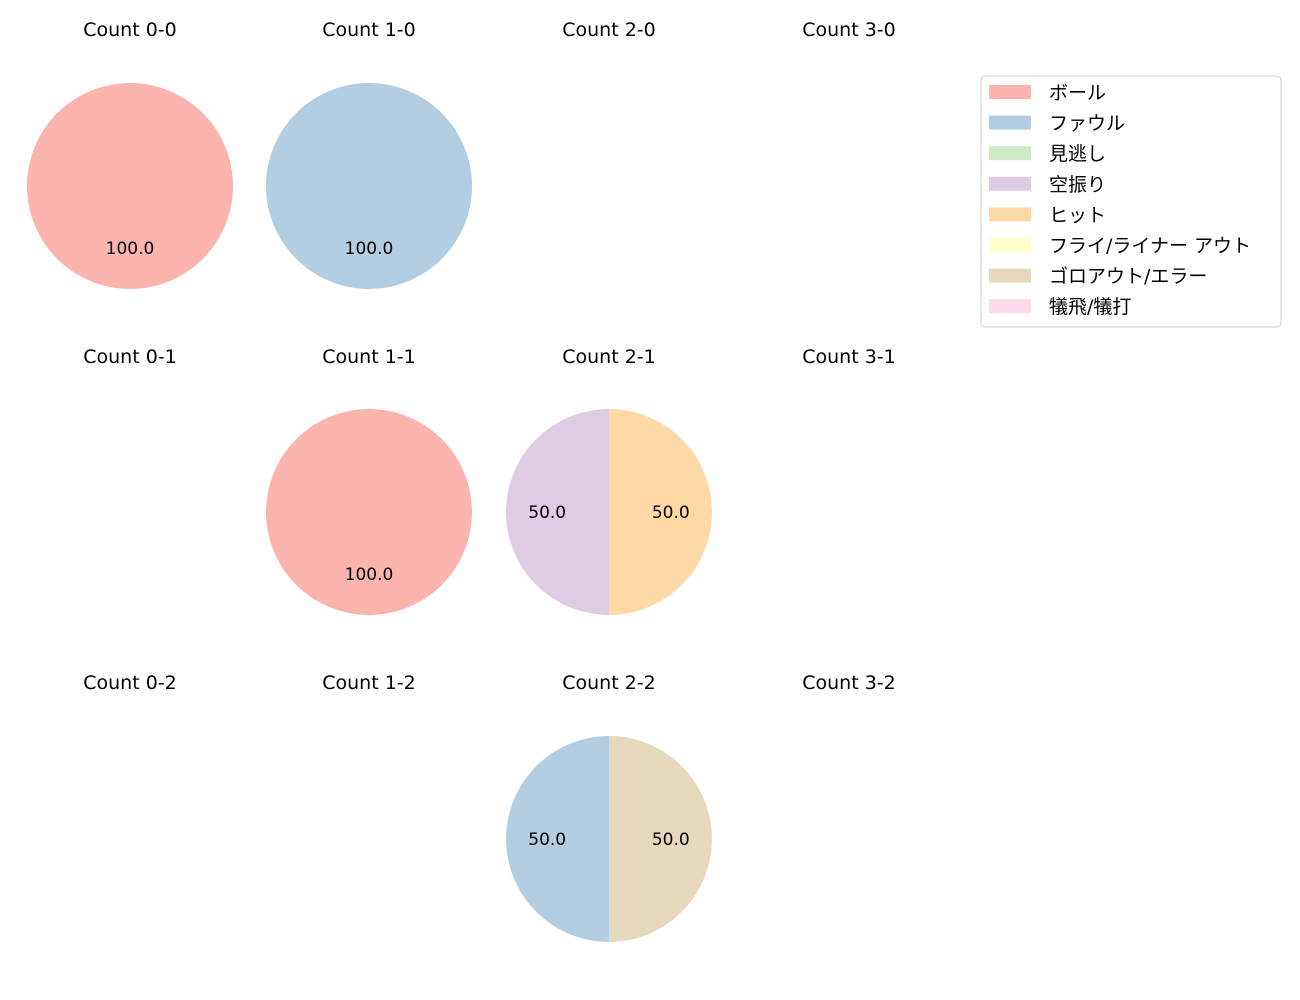 This screenshot has width=1300, height=1000. I want to click on pie-panel: Count 2-0, so click(609, 30).